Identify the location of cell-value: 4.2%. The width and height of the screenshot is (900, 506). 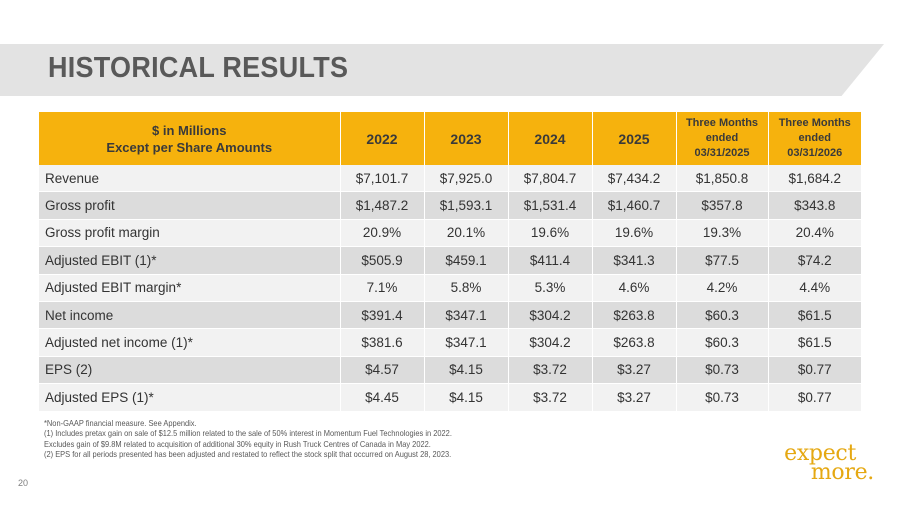
(722, 288).